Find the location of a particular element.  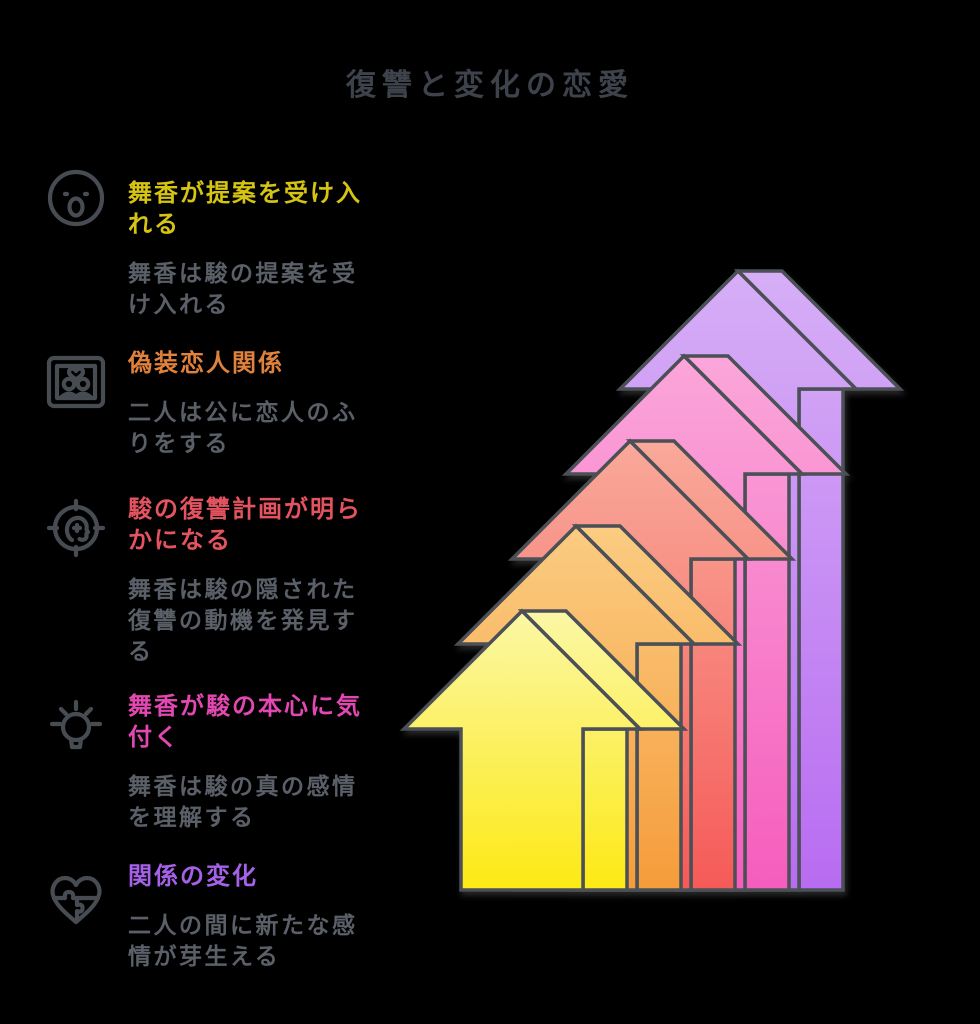

framed-couple-icon is located at coordinates (76, 382).